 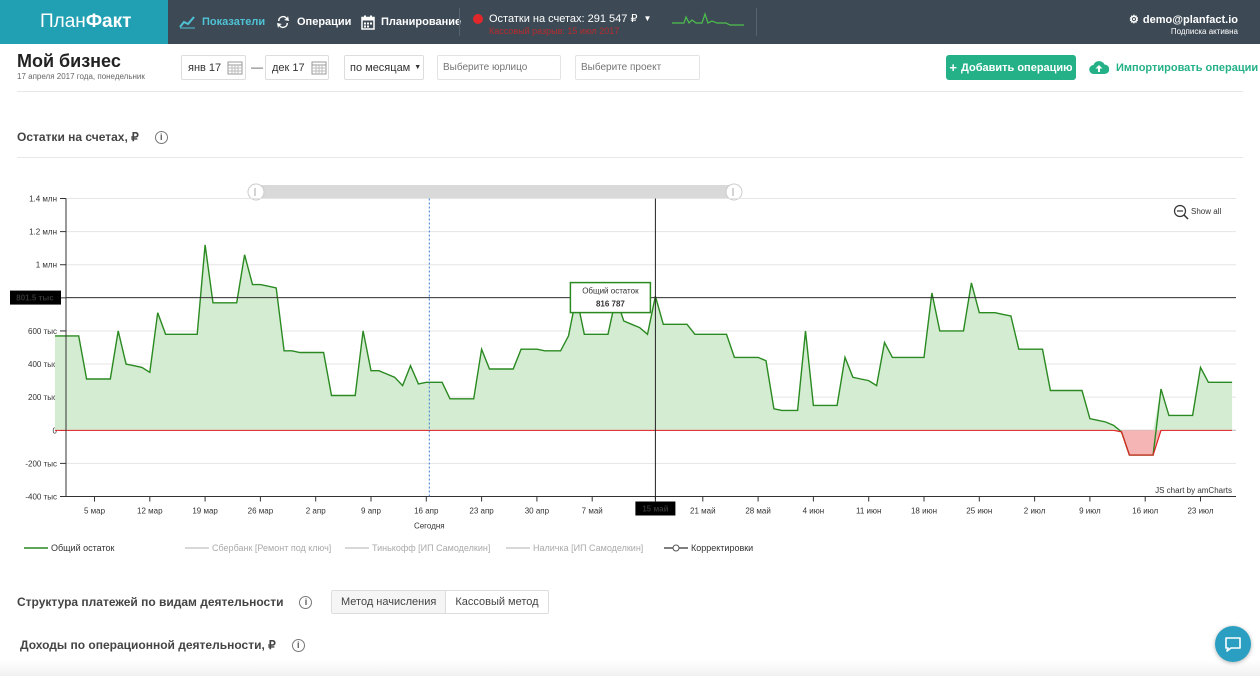 I want to click on today-label: Сегодня, so click(x=429, y=526).